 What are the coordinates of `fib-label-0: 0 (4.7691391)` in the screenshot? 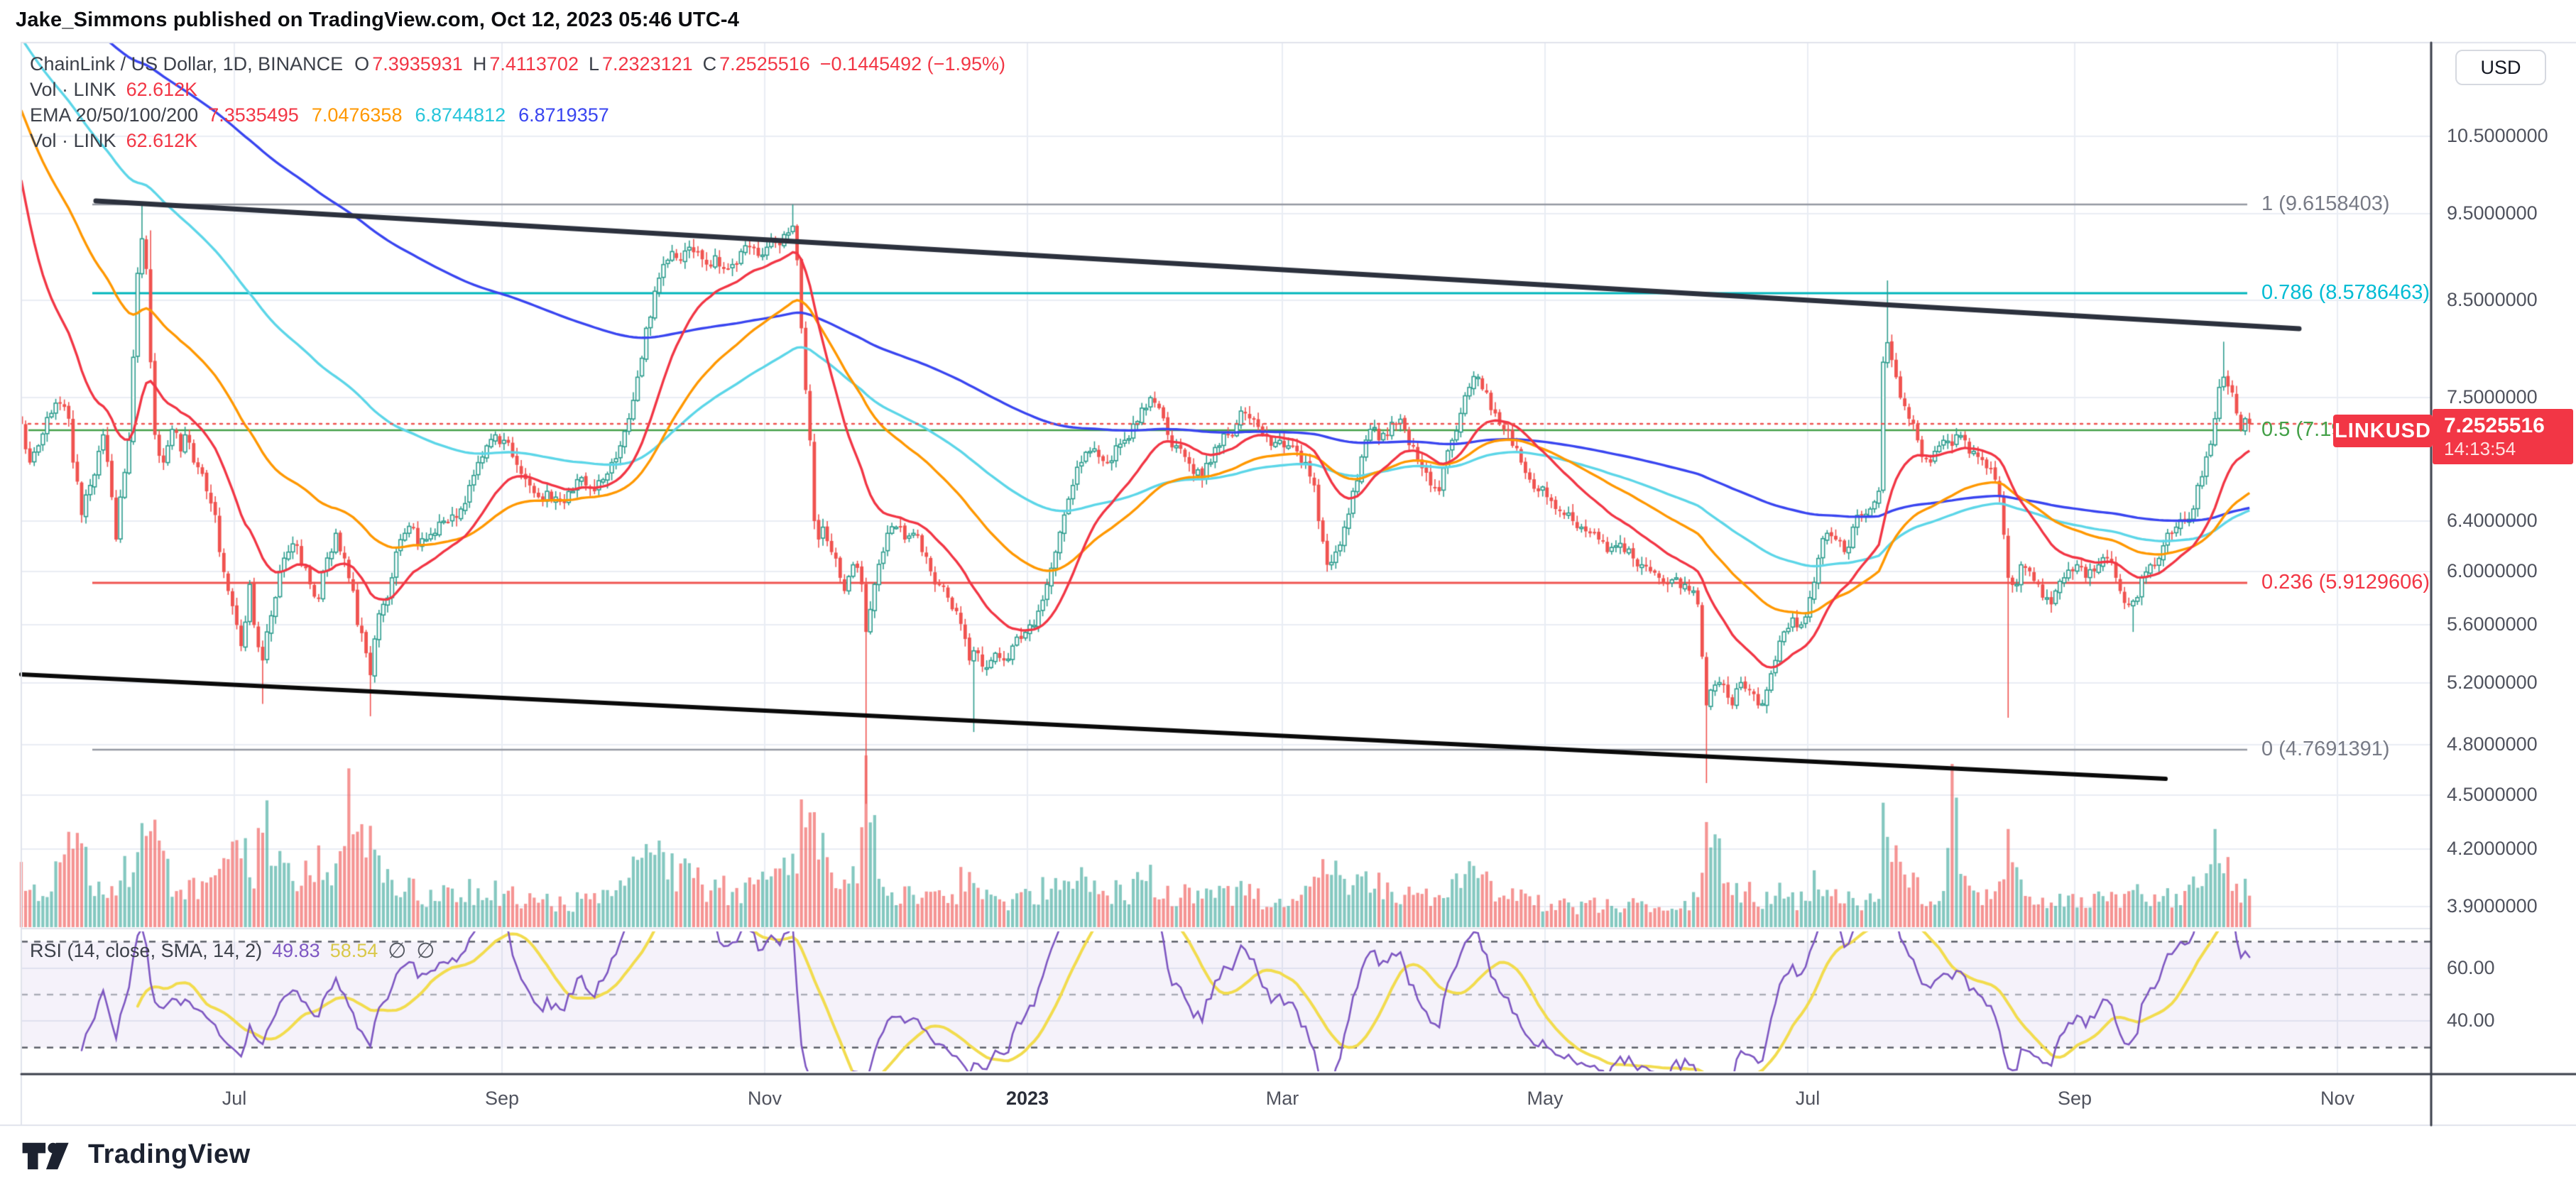 It's located at (2325, 749).